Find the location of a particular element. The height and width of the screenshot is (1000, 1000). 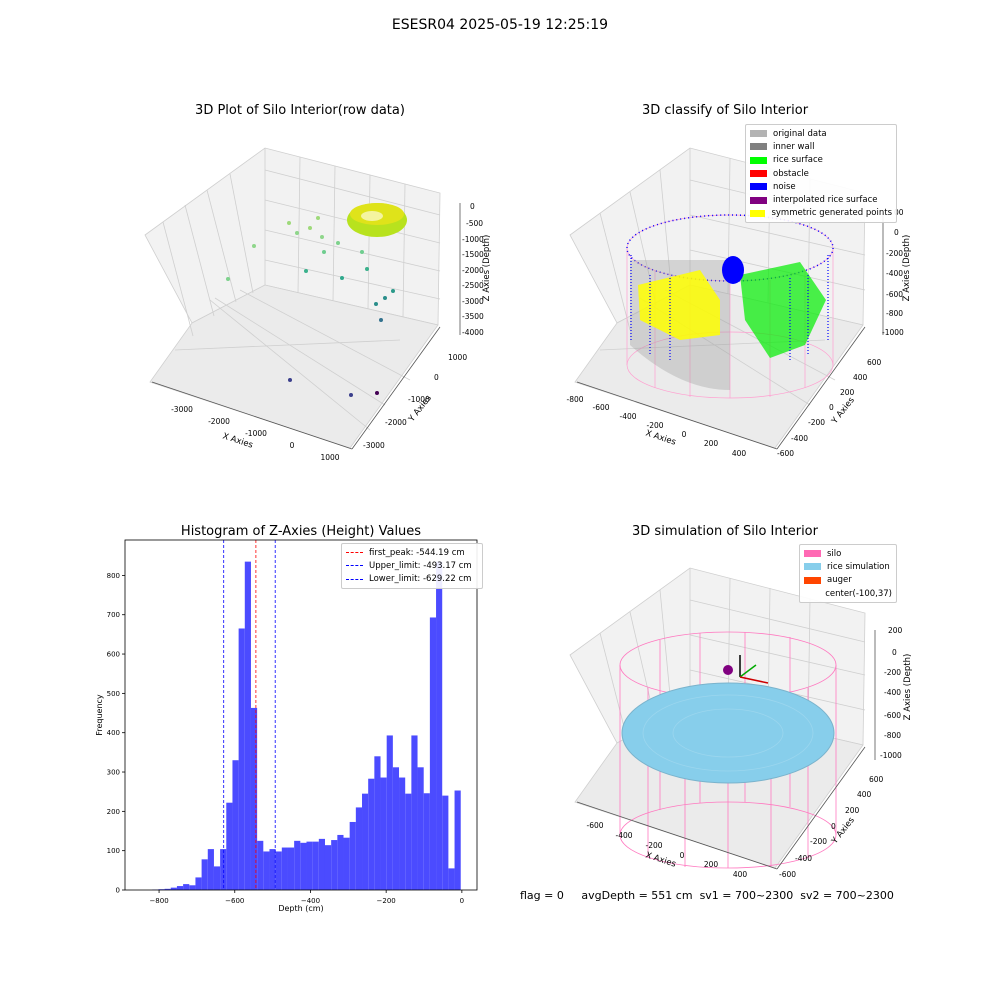

p1-ztick: -1500 is located at coordinates (473, 254).